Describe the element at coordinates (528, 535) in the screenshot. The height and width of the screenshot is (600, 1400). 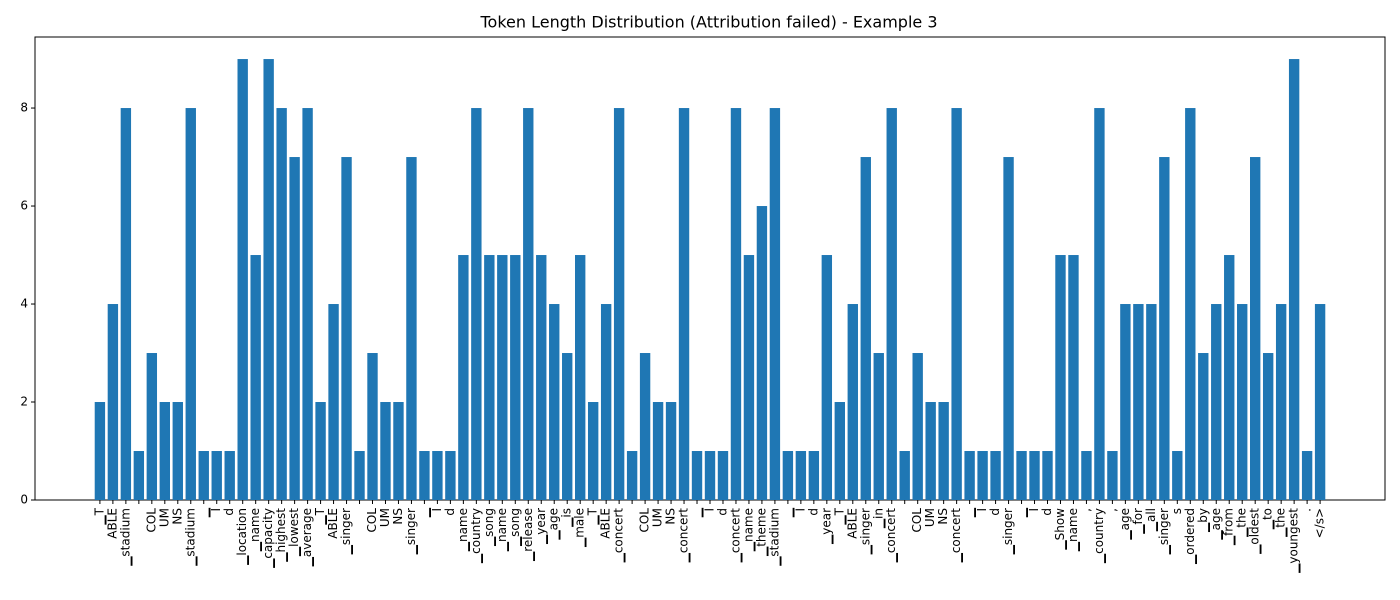
I see `x-tick-label: ▁release` at that location.